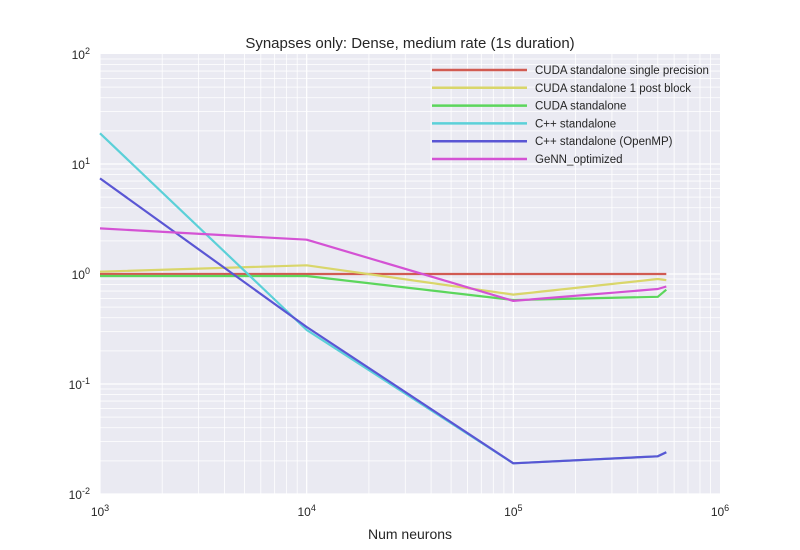 This screenshot has height=550, width=800. I want to click on y-tick-label-5: 10², so click(81, 54).